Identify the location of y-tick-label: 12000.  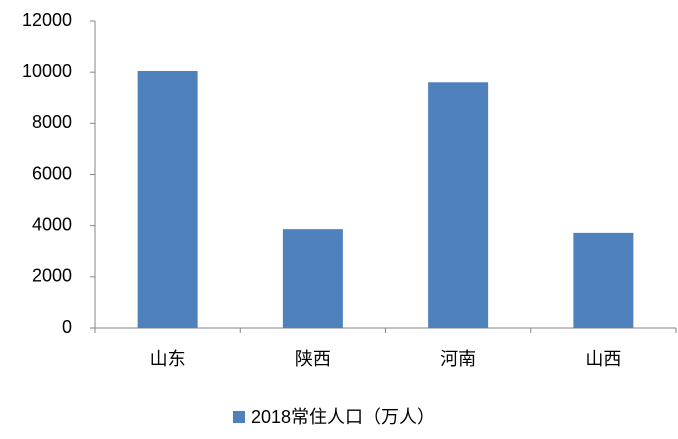
(47, 20).